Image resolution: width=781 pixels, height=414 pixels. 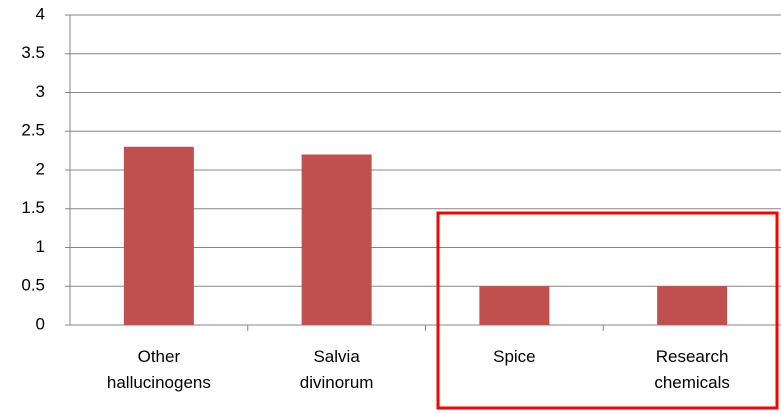 I want to click on x-tick-label: Spice, so click(x=514, y=356).